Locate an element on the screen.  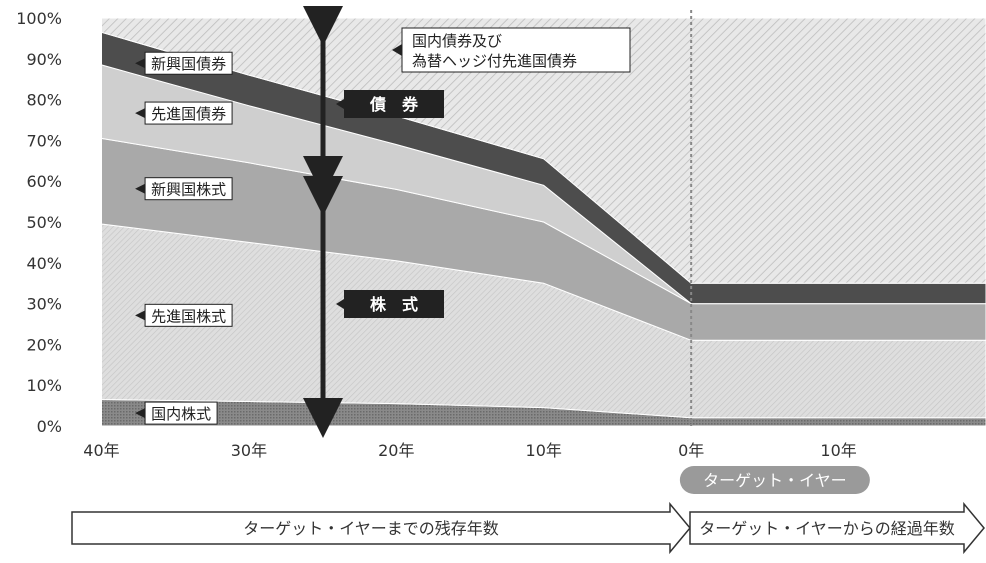
y-axis: 0% 10% 20% 30% 40% 50% 60% 70% 80% 90% 100% is located at coordinates (39, 222).